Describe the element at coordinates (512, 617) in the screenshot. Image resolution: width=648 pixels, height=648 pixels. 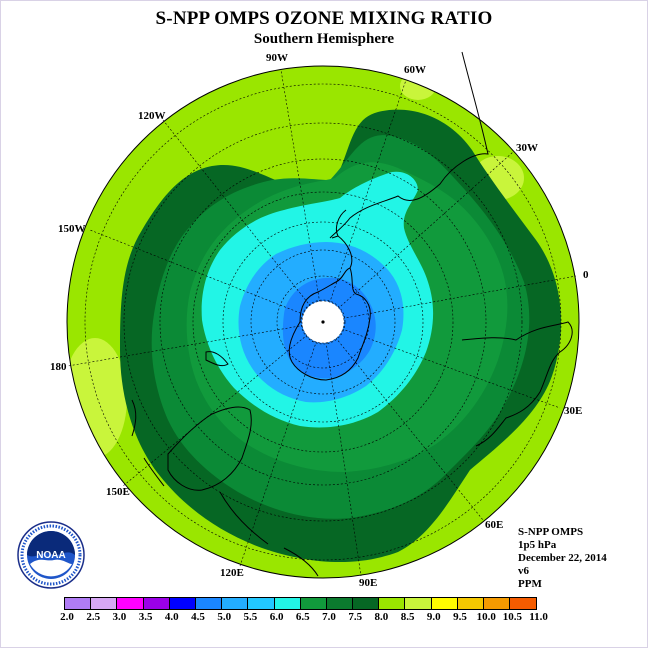
I see `colorbar-tick-label: 10.5` at that location.